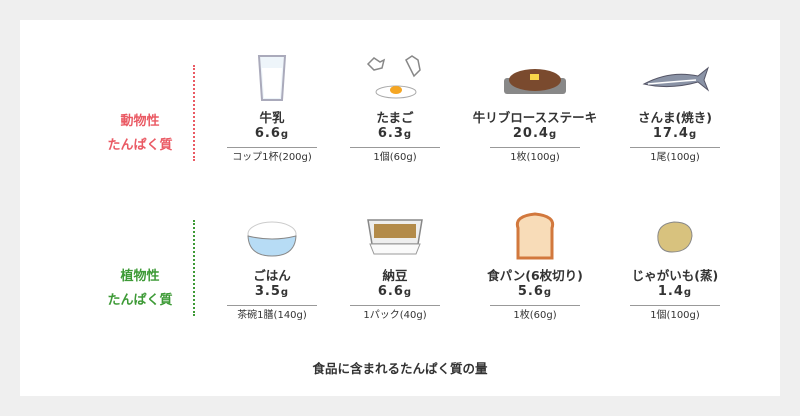 Image resolution: width=800 pixels, height=416 pixels. What do you see at coordinates (140, 121) in the screenshot?
I see `label-line: 動物性` at bounding box center [140, 121].